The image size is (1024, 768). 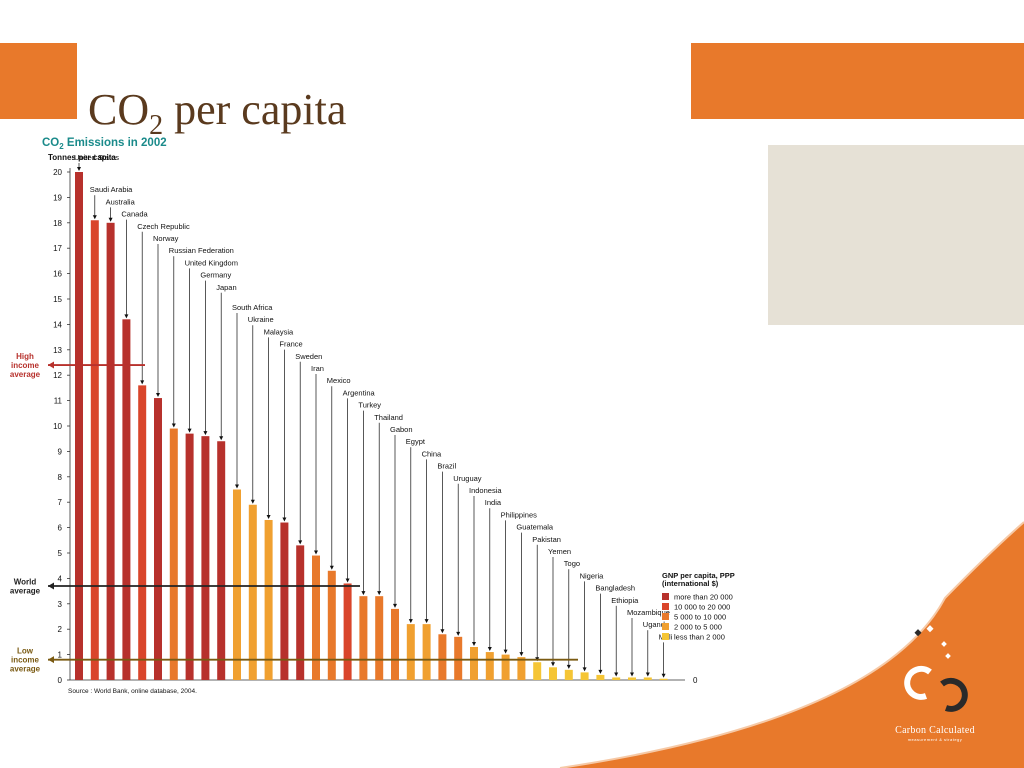 What do you see at coordinates (537, 671) in the screenshot?
I see `bar-pakistan` at bounding box center [537, 671].